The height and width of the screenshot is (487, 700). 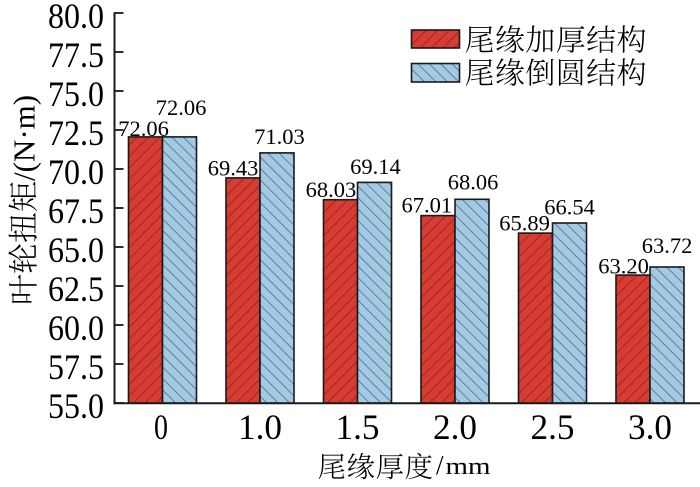 What do you see at coordinates (650, 427) in the screenshot?
I see `svg-text: 3.0` at bounding box center [650, 427].